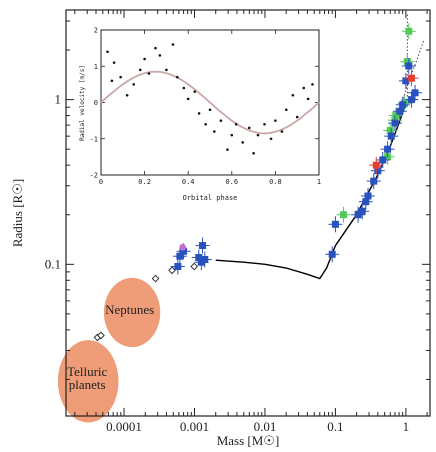 Image resolution: width=436 pixels, height=452 pixels. I want to click on inset-x-tick-label: 1, so click(319, 182).